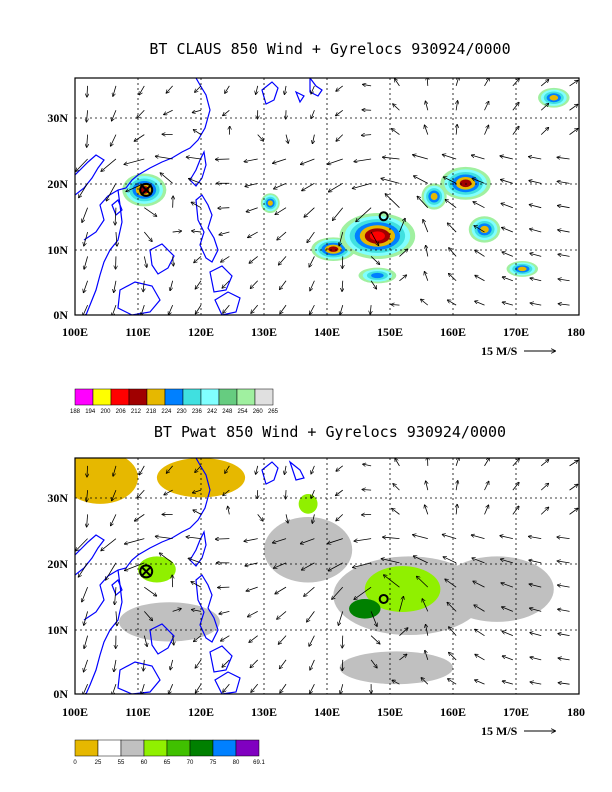  Describe the element at coordinates (182, 412) in the screenshot. I see `colorbar-tick-label: 230` at that location.